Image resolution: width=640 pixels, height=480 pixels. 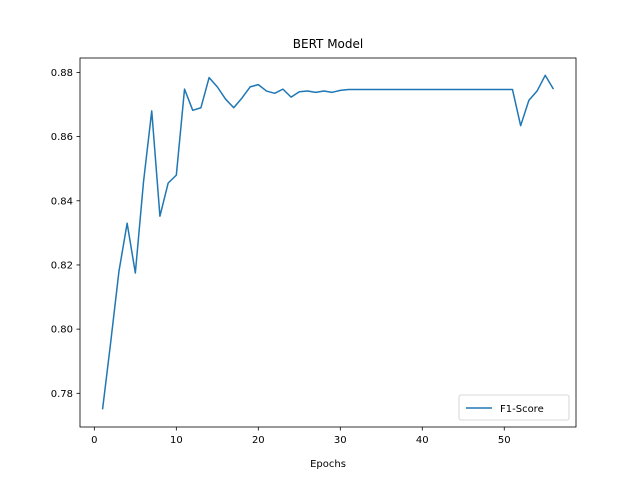 I want to click on x-tick-label: 30, so click(x=340, y=440).